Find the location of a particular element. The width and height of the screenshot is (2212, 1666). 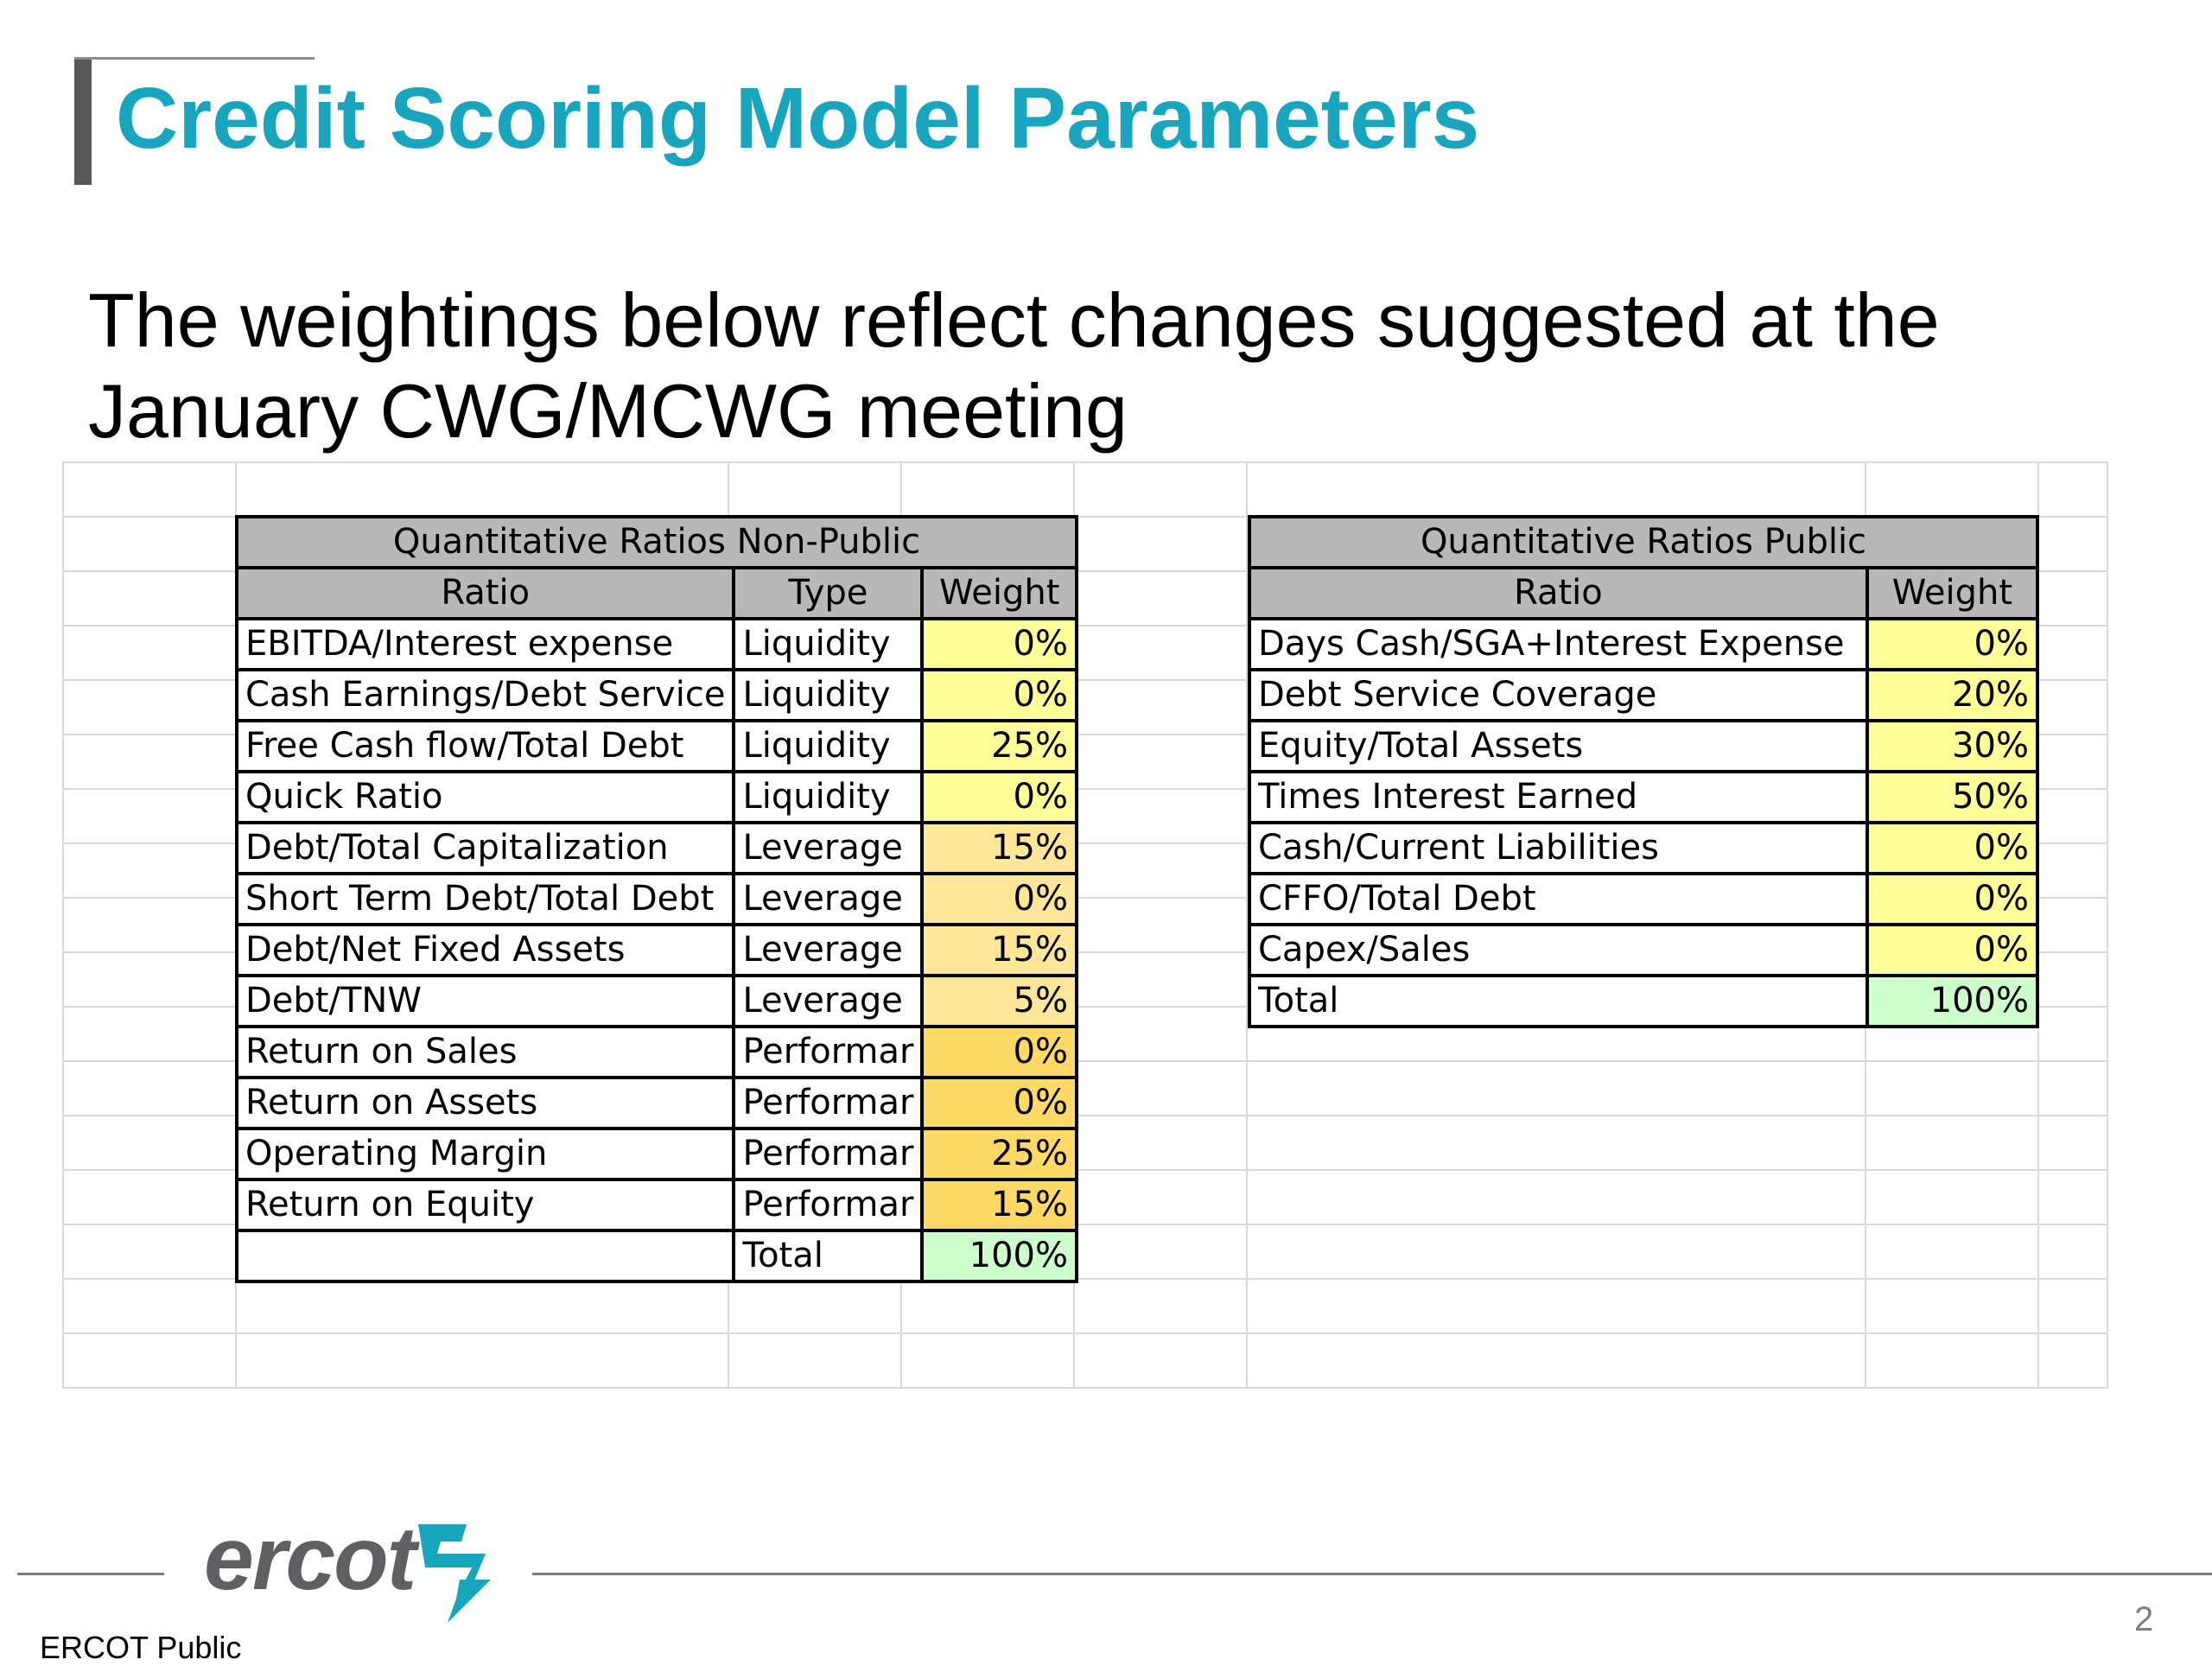

weight-cell: 5% is located at coordinates (999, 1001).